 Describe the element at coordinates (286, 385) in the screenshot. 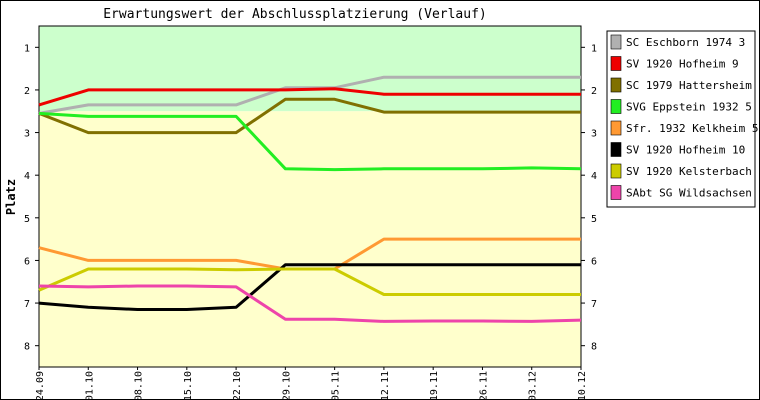

I see `x-tick-label: 29.10` at that location.